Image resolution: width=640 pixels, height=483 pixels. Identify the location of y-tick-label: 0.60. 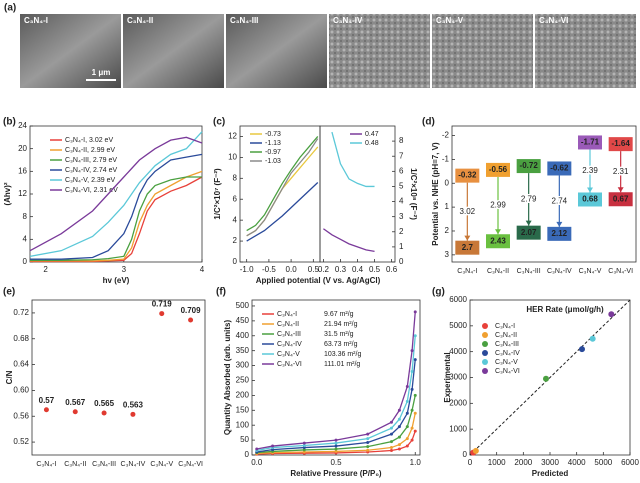
(21, 390).